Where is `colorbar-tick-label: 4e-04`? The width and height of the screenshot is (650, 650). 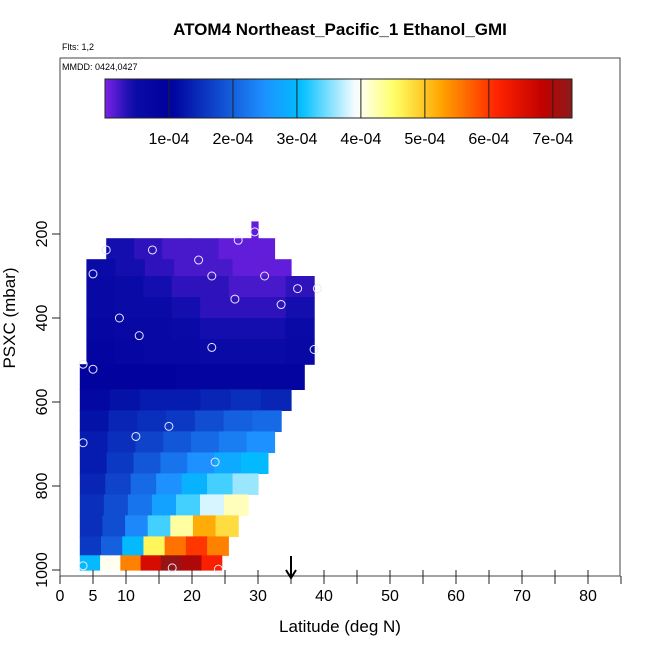 colorbar-tick-label: 4e-04 is located at coordinates (360, 139).